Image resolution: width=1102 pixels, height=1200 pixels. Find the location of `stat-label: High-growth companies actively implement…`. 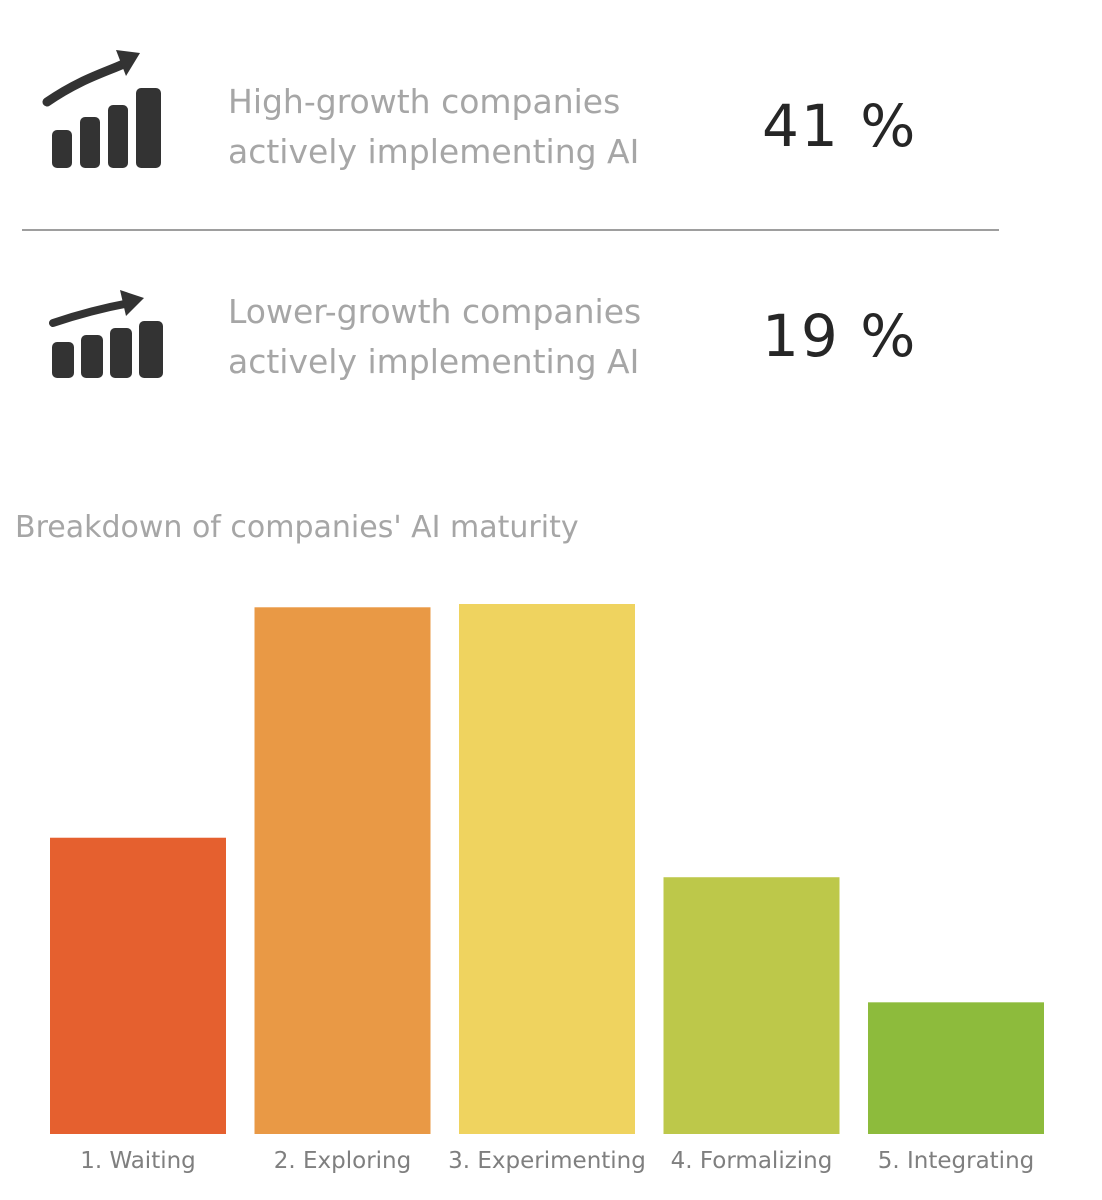

stat-label: High-growth companies actively implement… is located at coordinates (433, 127).